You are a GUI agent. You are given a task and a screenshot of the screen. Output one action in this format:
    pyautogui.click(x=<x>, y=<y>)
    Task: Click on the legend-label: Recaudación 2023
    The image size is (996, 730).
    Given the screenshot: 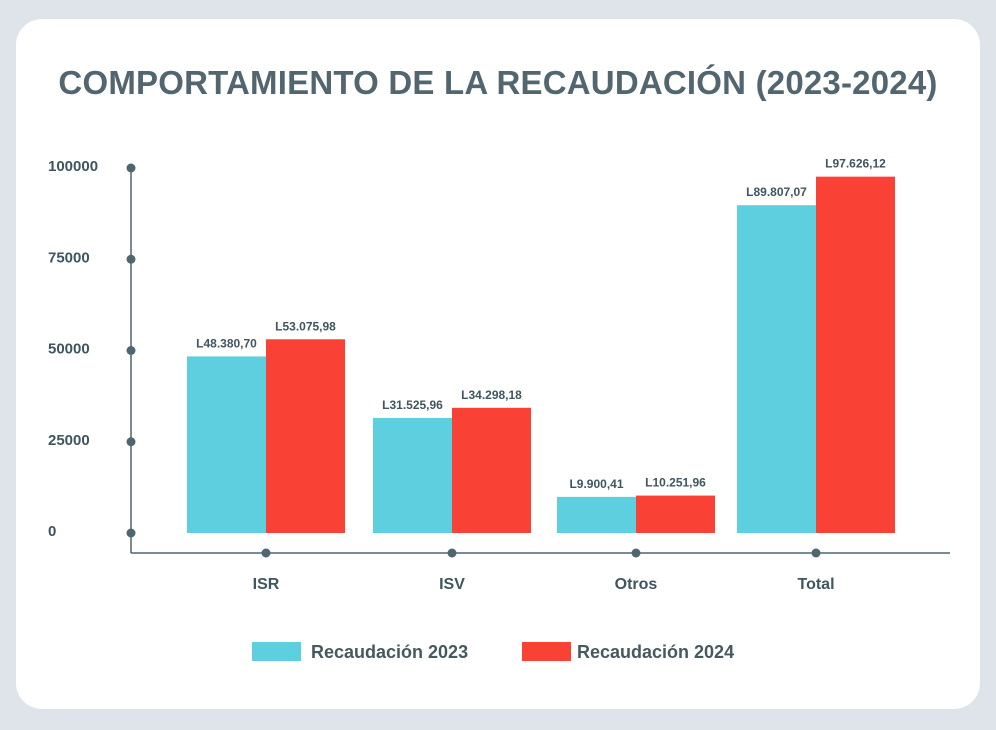 What is the action you would take?
    pyautogui.click(x=389, y=652)
    